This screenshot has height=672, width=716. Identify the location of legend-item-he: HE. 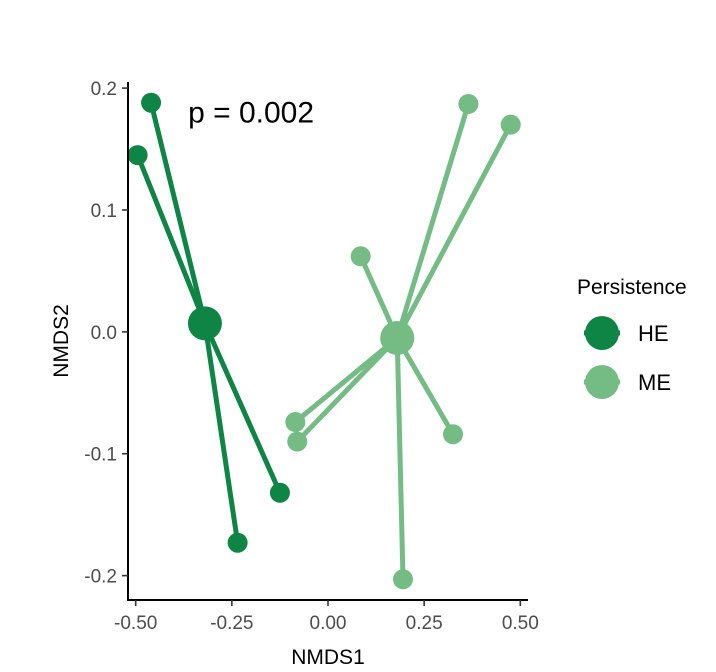
(626, 333).